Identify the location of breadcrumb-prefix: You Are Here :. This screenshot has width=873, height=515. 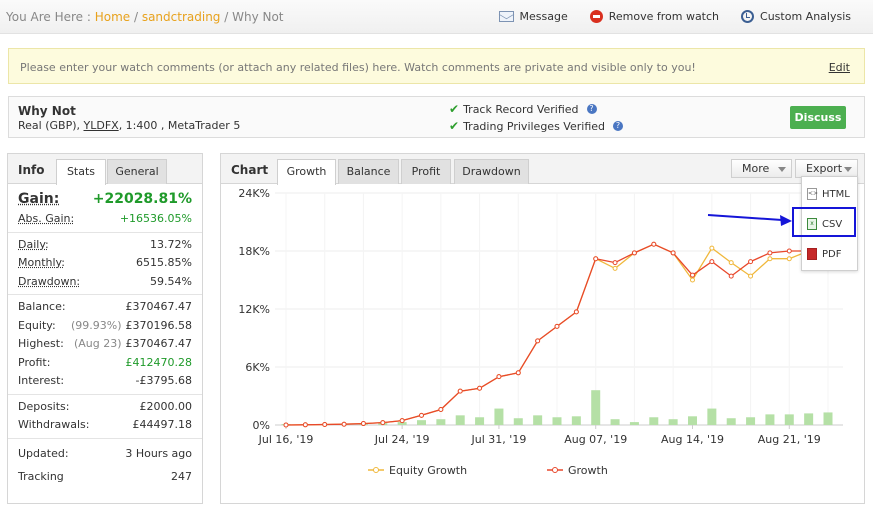
(50, 17).